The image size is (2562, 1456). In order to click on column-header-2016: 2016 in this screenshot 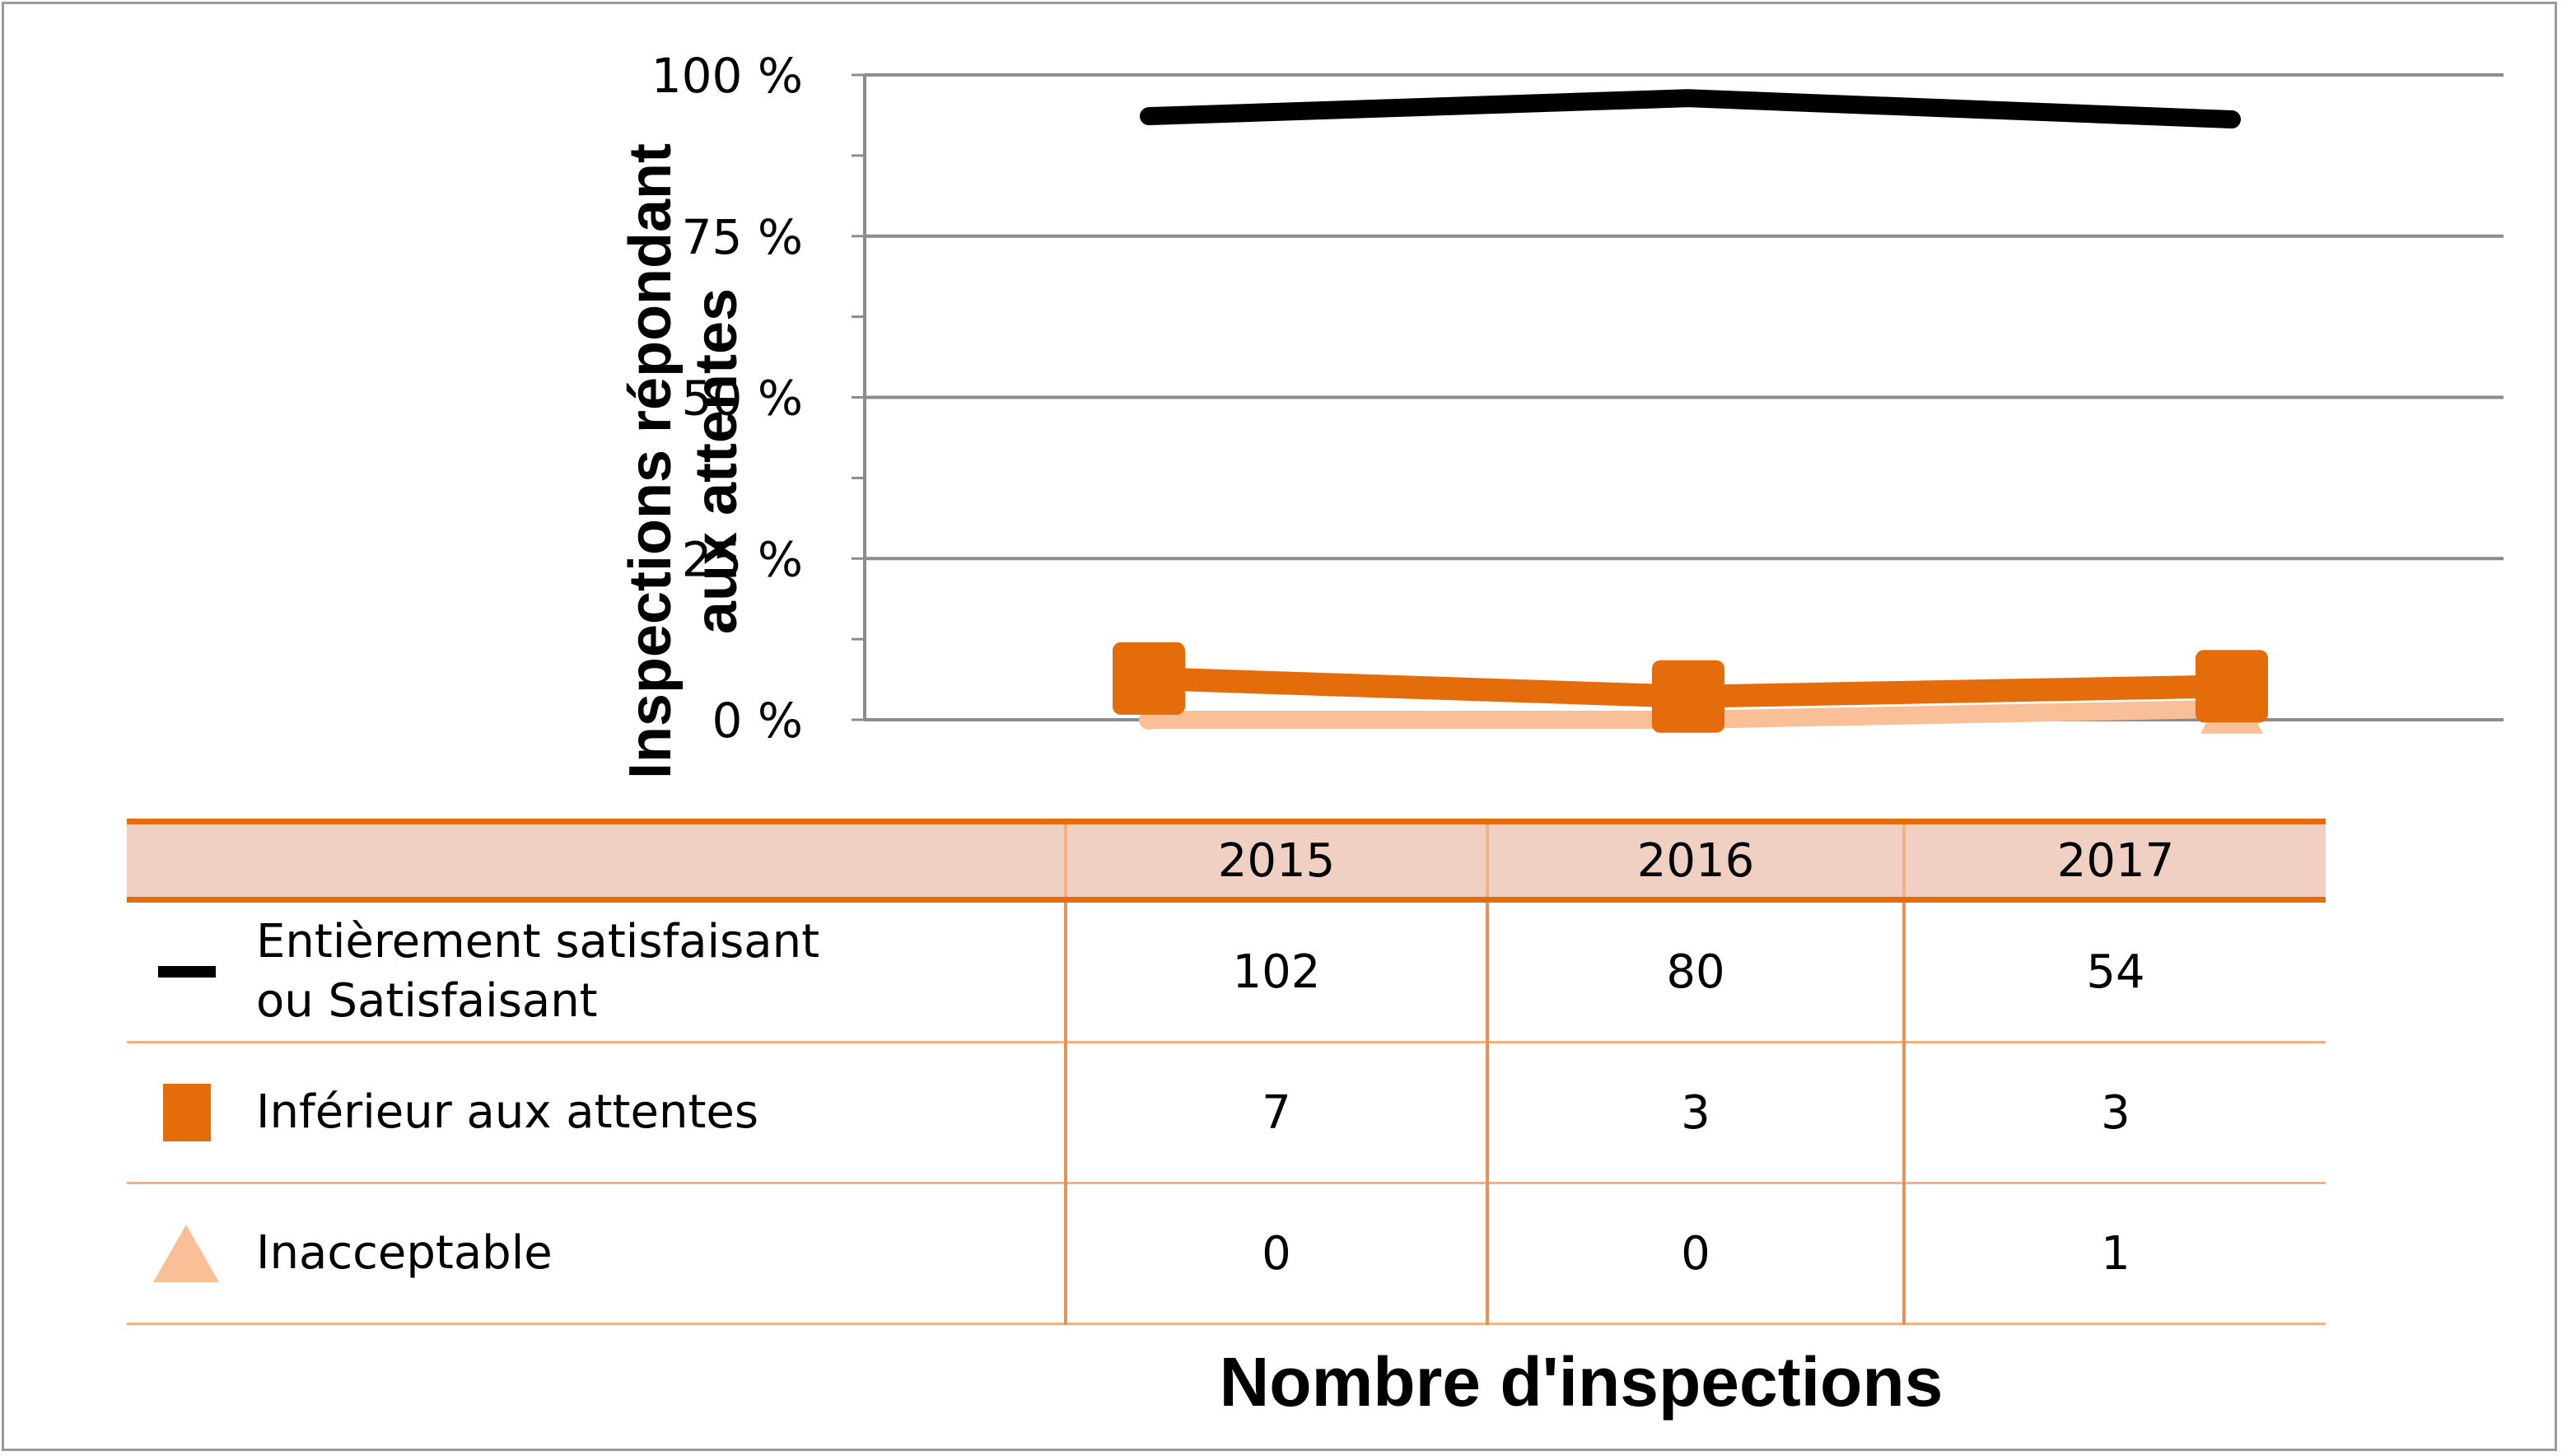, I will do `click(1695, 861)`.